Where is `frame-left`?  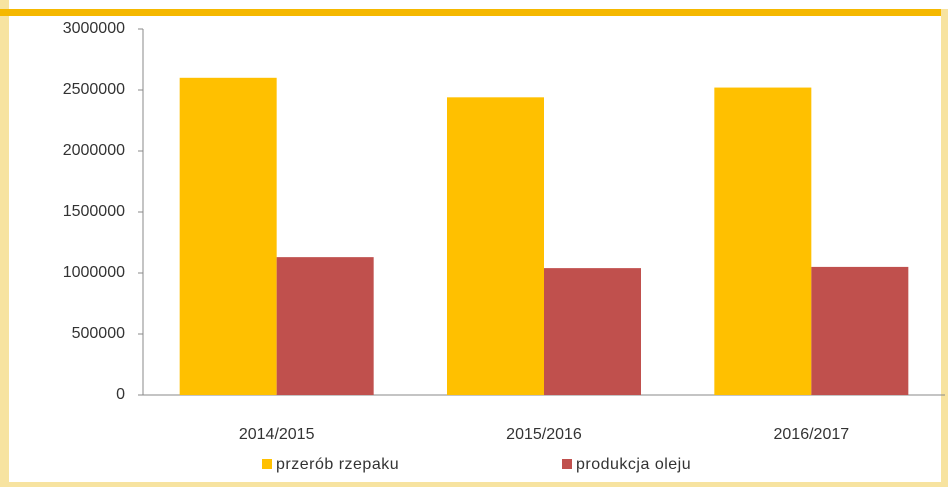
frame-left is located at coordinates (4, 243).